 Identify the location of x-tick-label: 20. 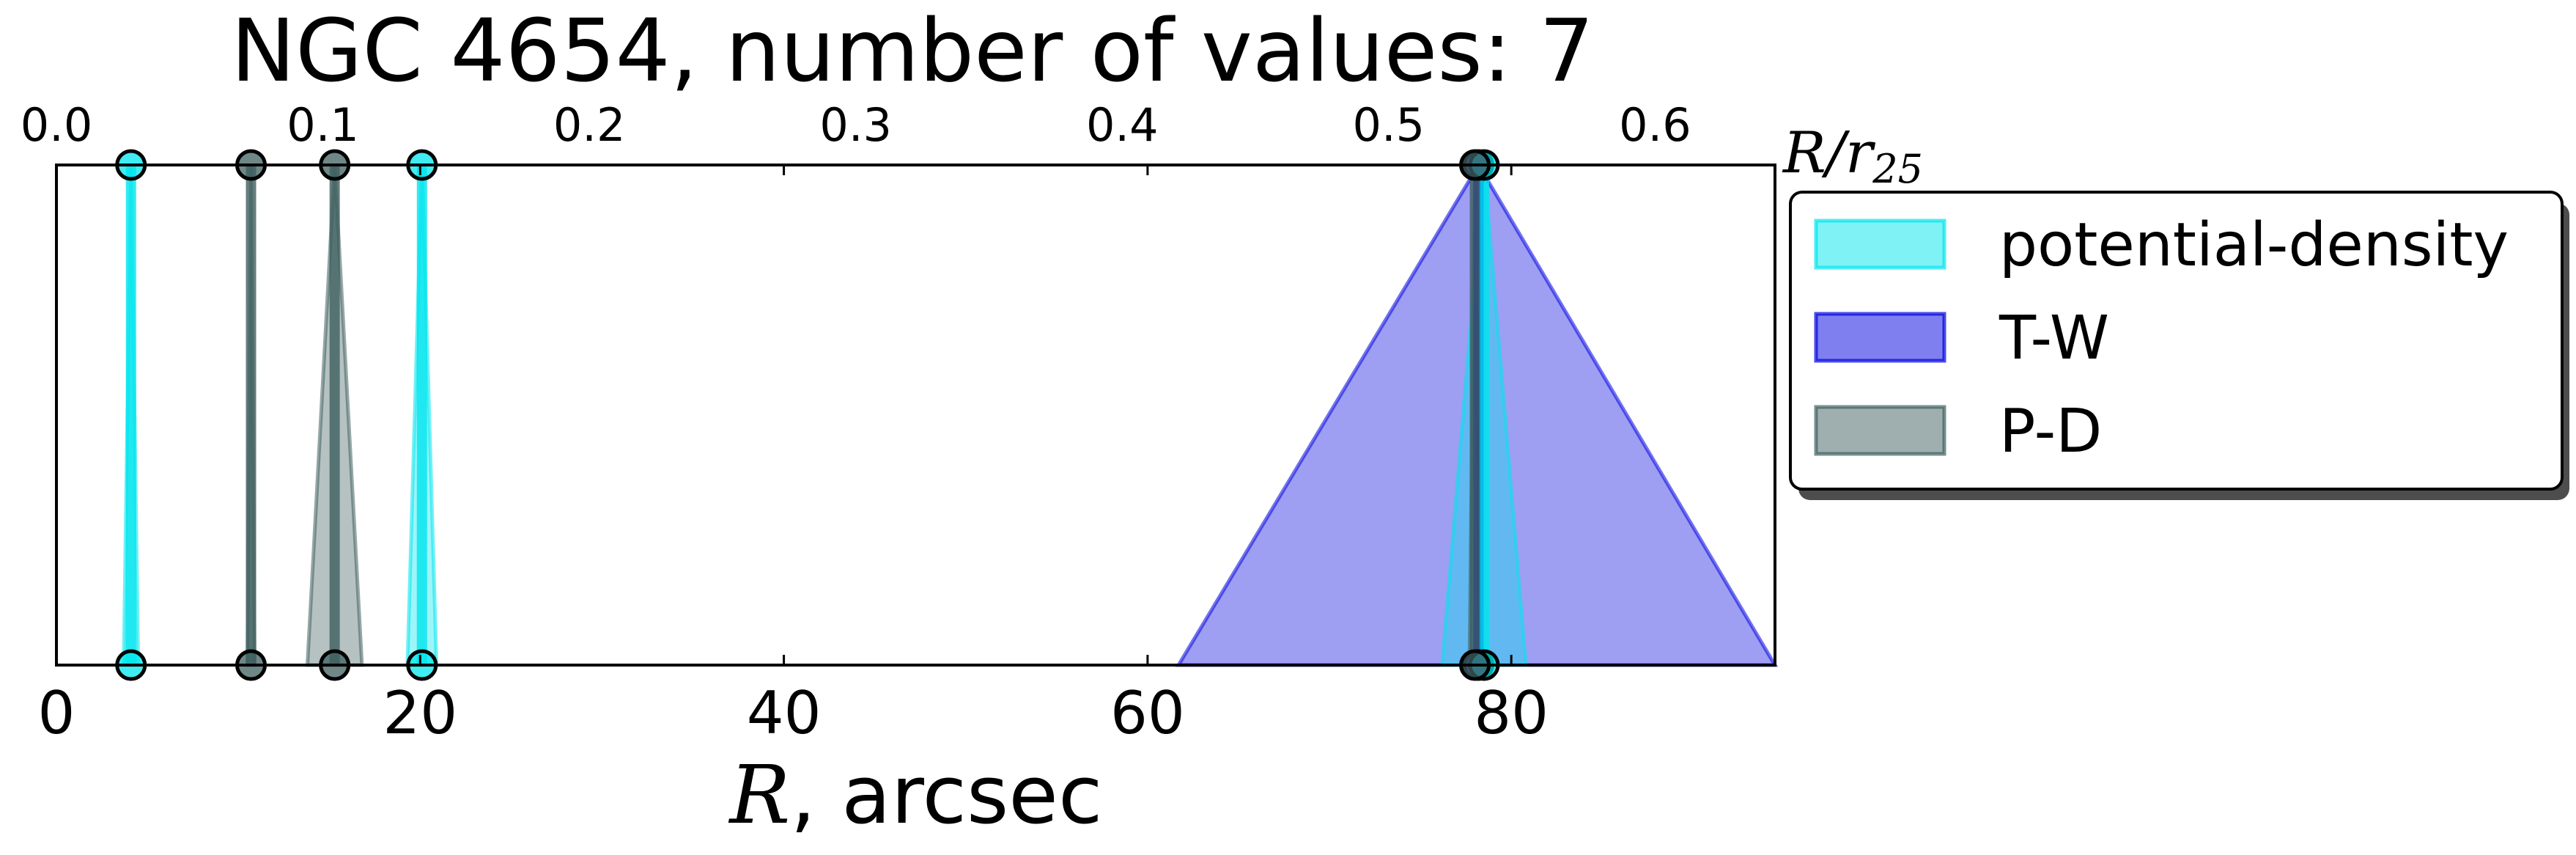
(420, 713).